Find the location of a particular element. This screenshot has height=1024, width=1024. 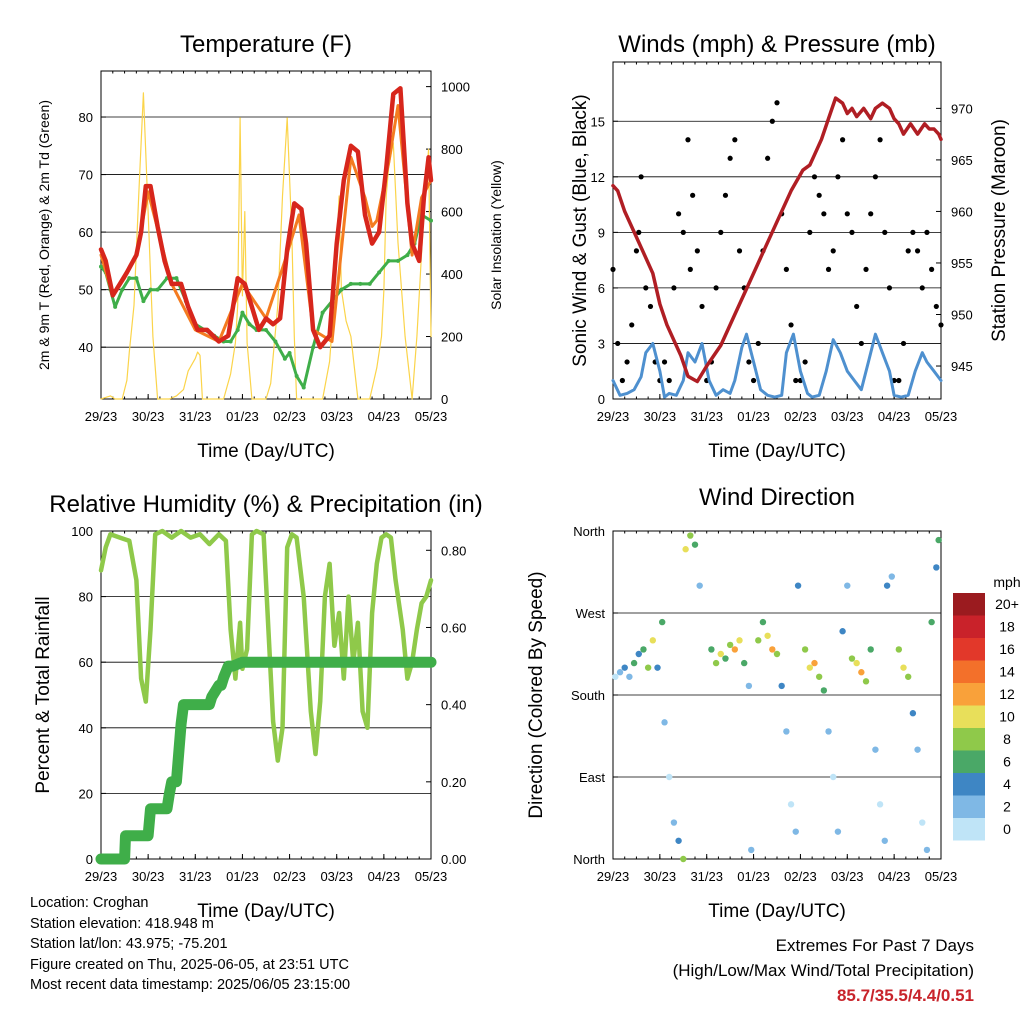

y-tick-label: 3 is located at coordinates (601, 343).